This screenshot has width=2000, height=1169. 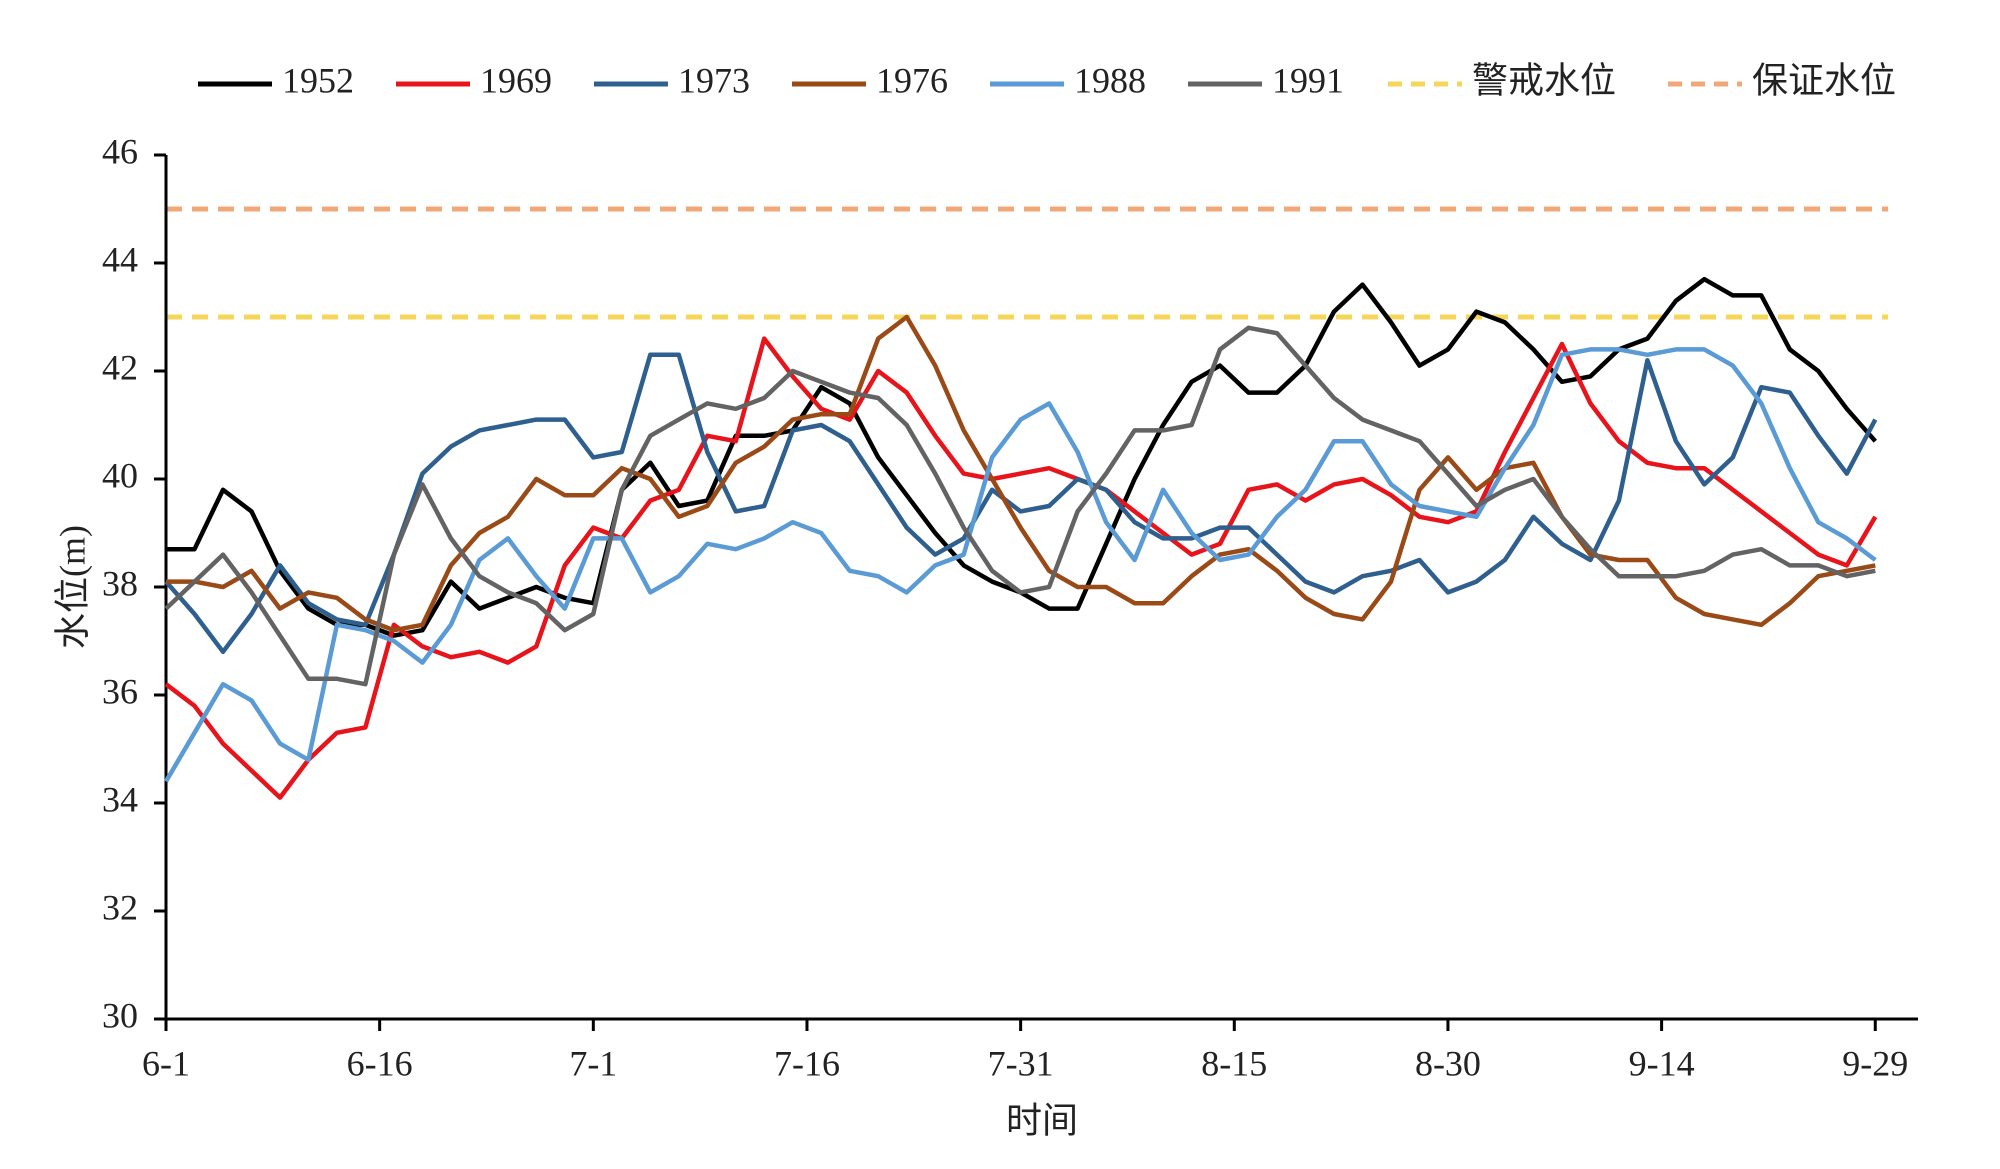 I want to click on legend-label: 1976, so click(x=912, y=80).